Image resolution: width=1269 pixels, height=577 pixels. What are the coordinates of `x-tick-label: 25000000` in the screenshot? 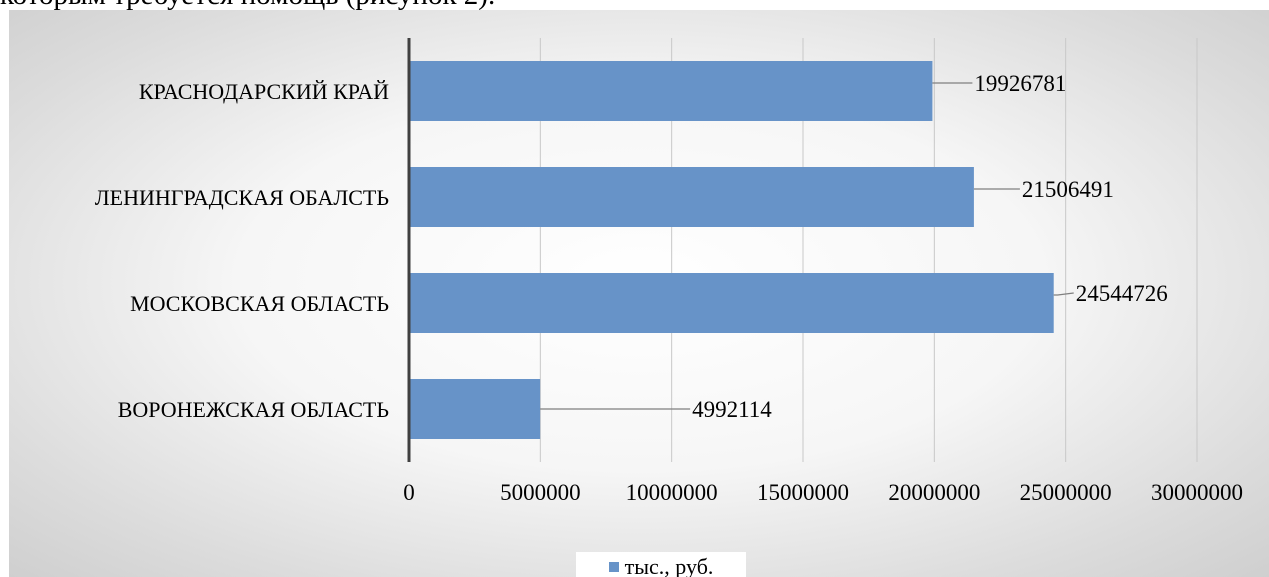 It's located at (1066, 492).